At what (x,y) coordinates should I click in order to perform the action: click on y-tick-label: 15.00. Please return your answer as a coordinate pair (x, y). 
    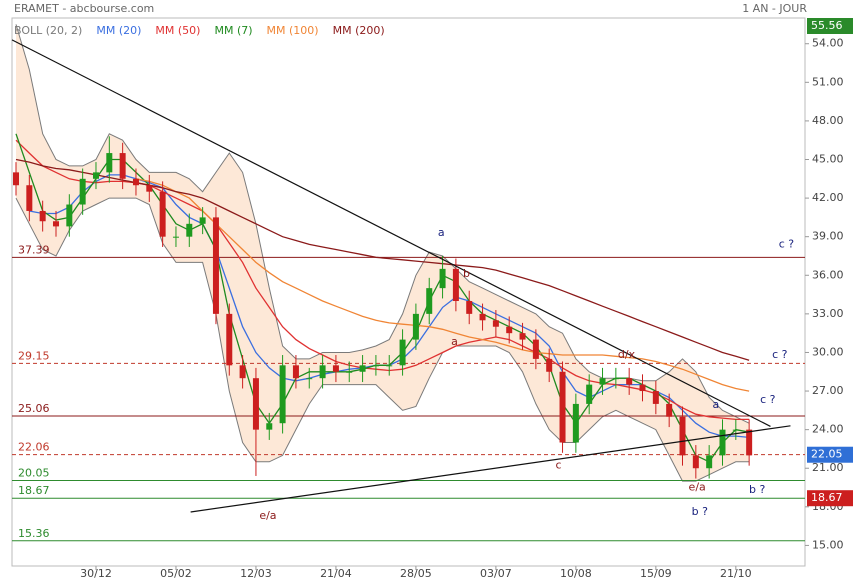
    Looking at the image, I should click on (828, 544).